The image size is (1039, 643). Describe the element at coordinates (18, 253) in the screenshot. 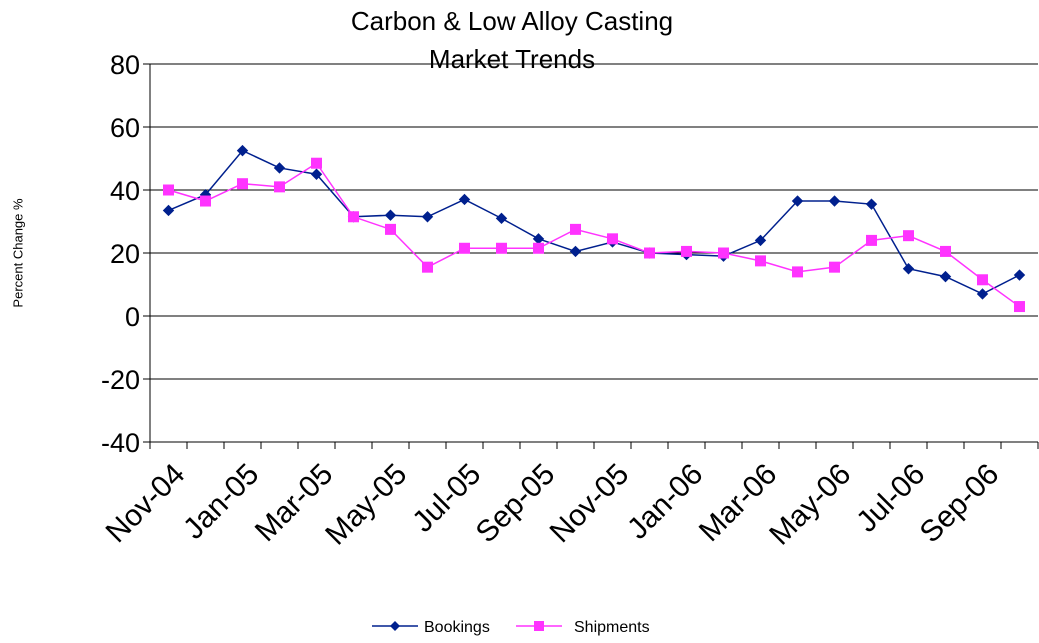

I see `y-axis-label: Percent Change %` at that location.